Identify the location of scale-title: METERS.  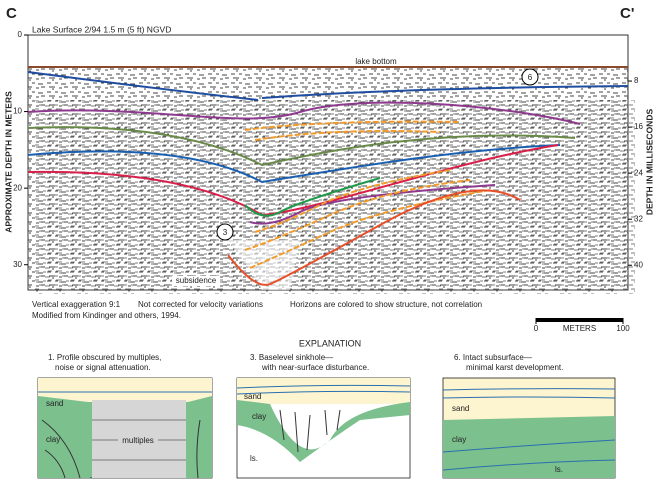
(579, 328).